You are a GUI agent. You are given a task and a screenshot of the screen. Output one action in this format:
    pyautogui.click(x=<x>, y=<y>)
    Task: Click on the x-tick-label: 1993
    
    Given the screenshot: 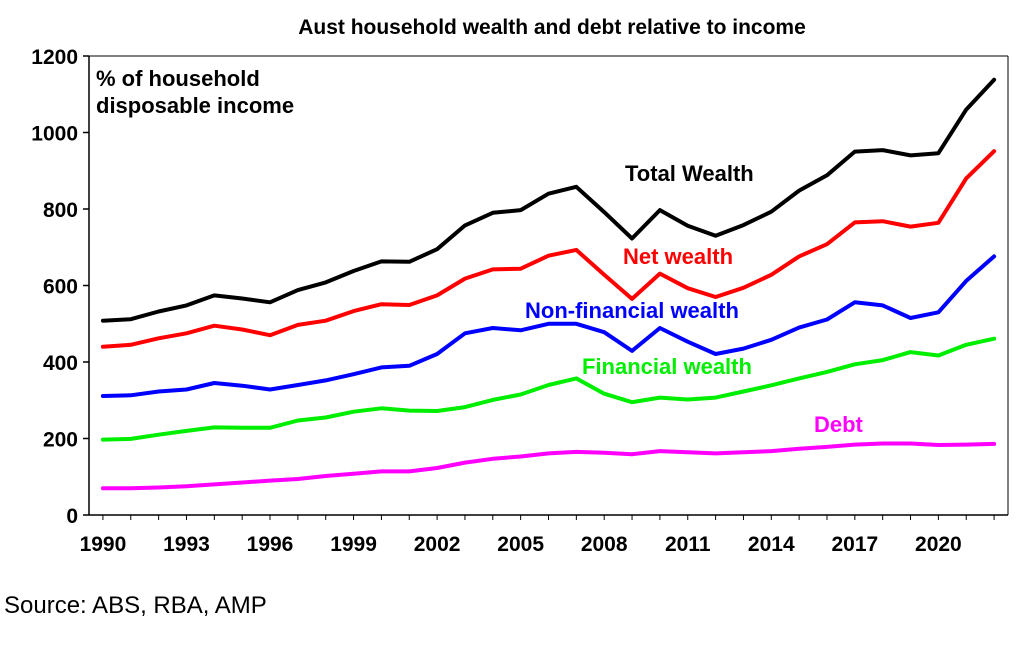 What is the action you would take?
    pyautogui.click(x=186, y=544)
    